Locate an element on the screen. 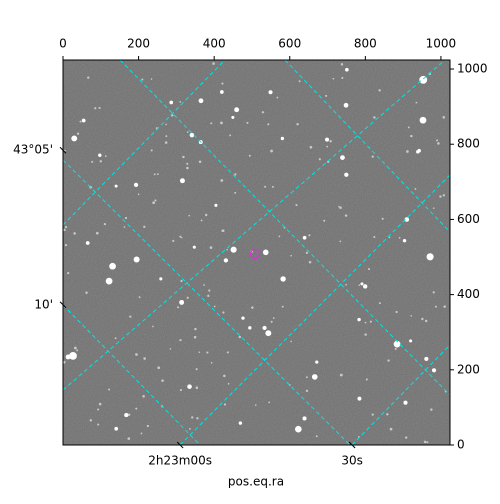  dec-tick-label: 10' is located at coordinates (43, 304).